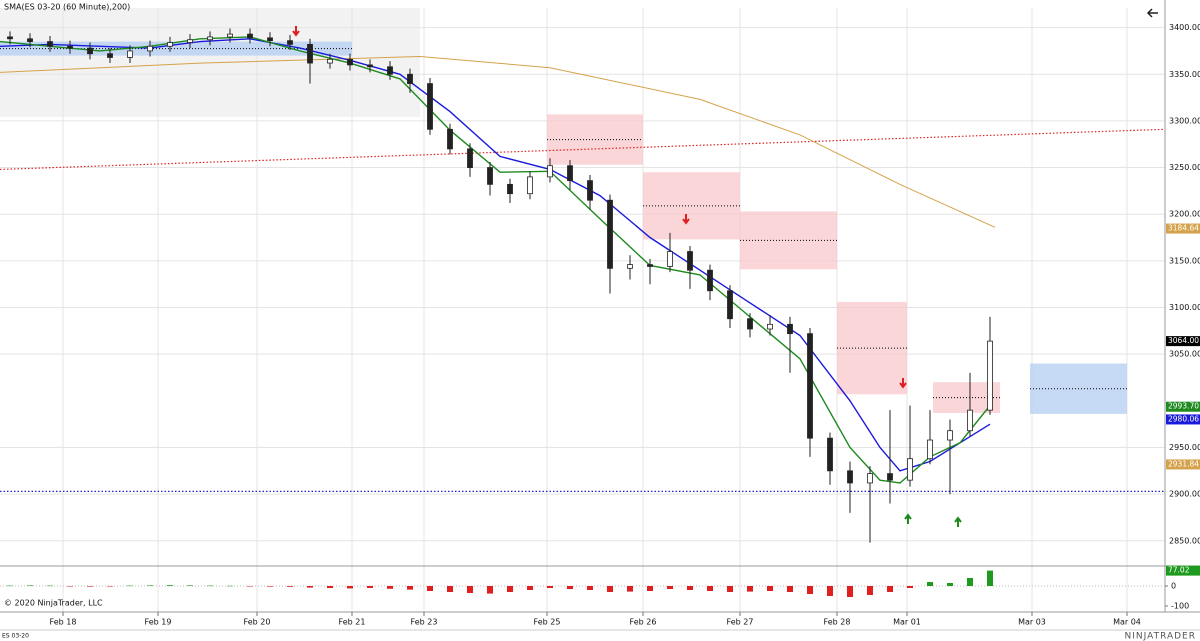 The width and height of the screenshot is (1200, 641). I want to click on x-tick-label: Feb 25, so click(547, 622).